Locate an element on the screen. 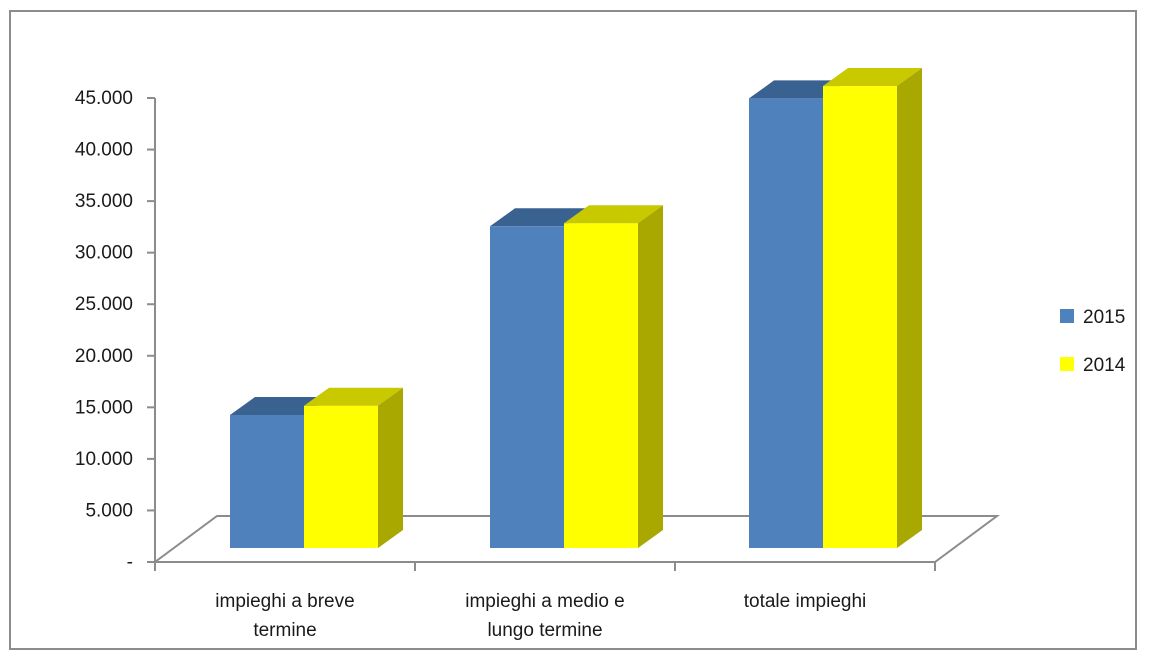 This screenshot has height=657, width=1149. y-tick-label: 10.000 is located at coordinates (104, 459).